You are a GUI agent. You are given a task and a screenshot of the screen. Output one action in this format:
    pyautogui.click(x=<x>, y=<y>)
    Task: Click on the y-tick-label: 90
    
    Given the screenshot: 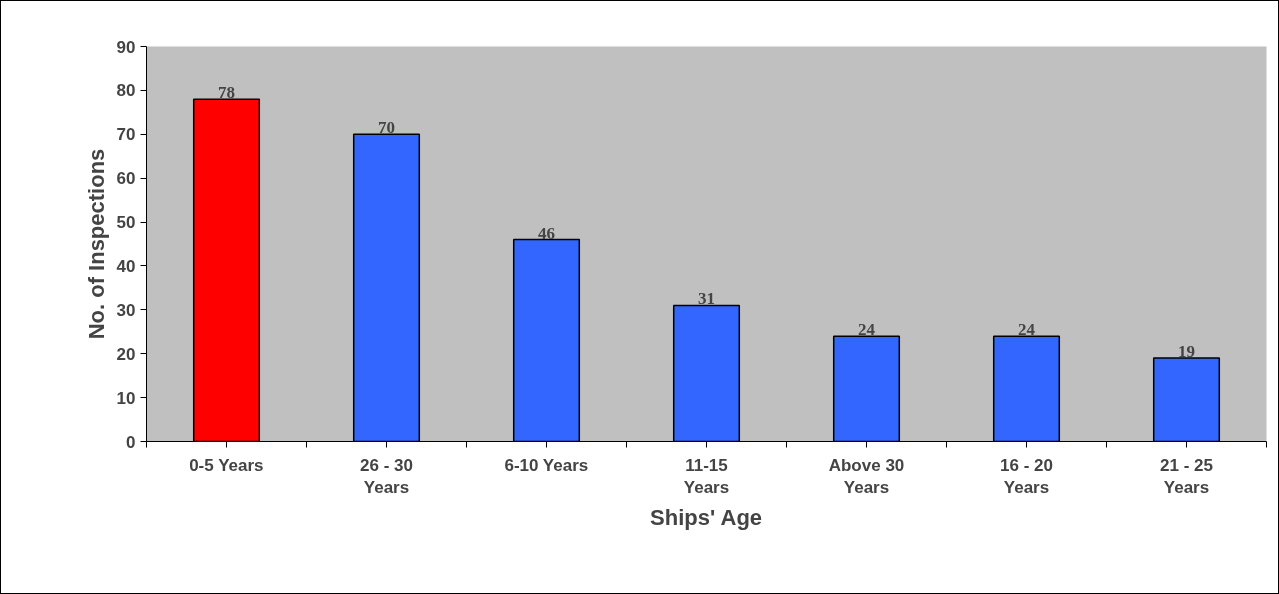 What is the action you would take?
    pyautogui.click(x=126, y=47)
    